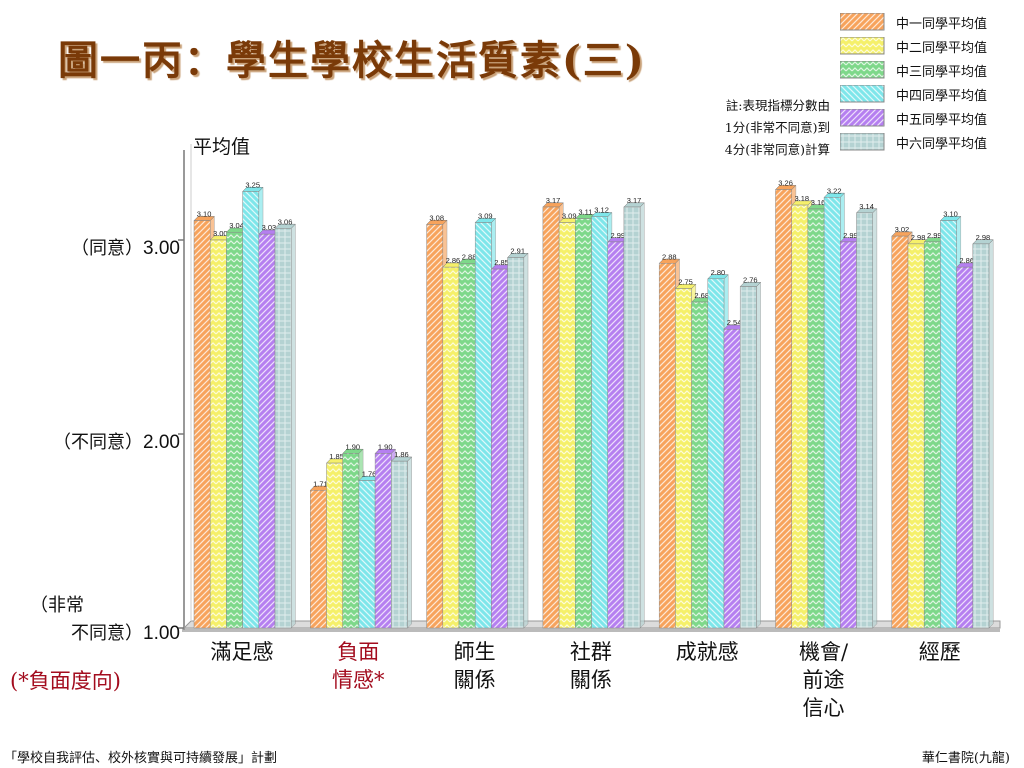 Image resolution: width=1024 pixels, height=768 pixels. I want to click on x-category-label: 滿足感, so click(242, 652).